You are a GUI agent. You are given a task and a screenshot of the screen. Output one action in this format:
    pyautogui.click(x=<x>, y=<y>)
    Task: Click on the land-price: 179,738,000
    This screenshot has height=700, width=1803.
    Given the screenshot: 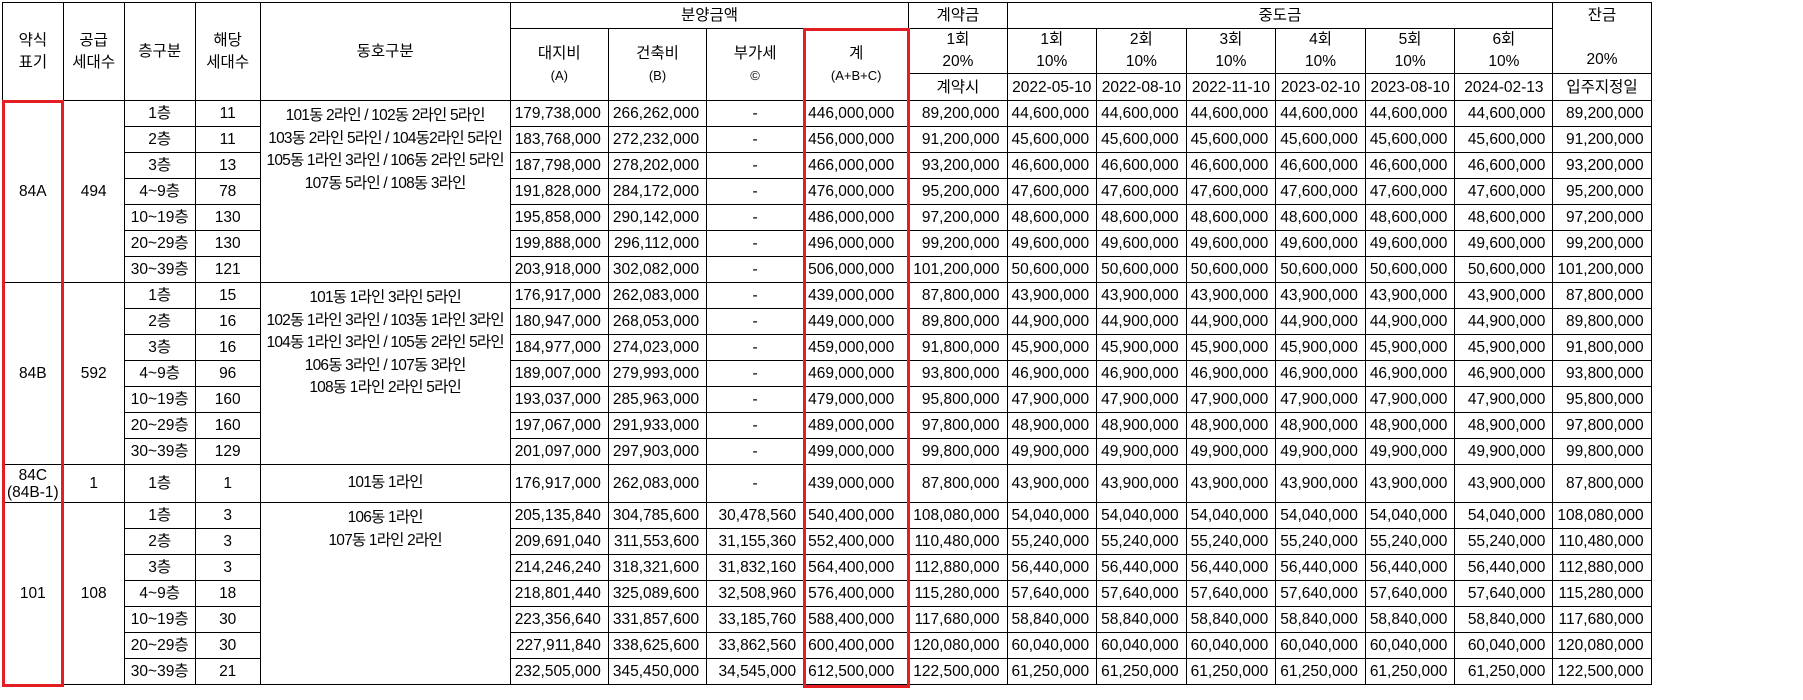 What is the action you would take?
    pyautogui.click(x=559, y=113)
    